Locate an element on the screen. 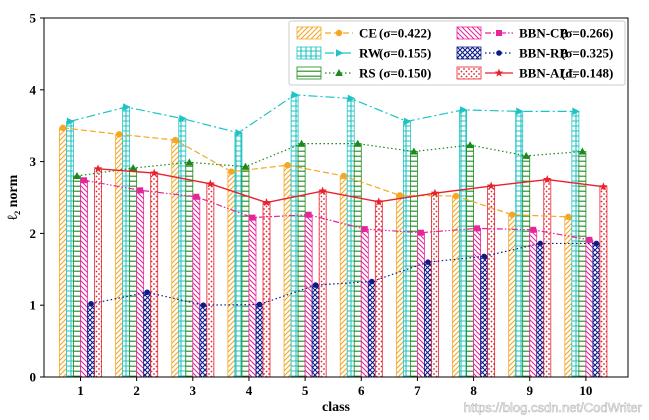 This screenshot has height=420, width=649. legend-sigma: (σ=0.148) is located at coordinates (587, 73).